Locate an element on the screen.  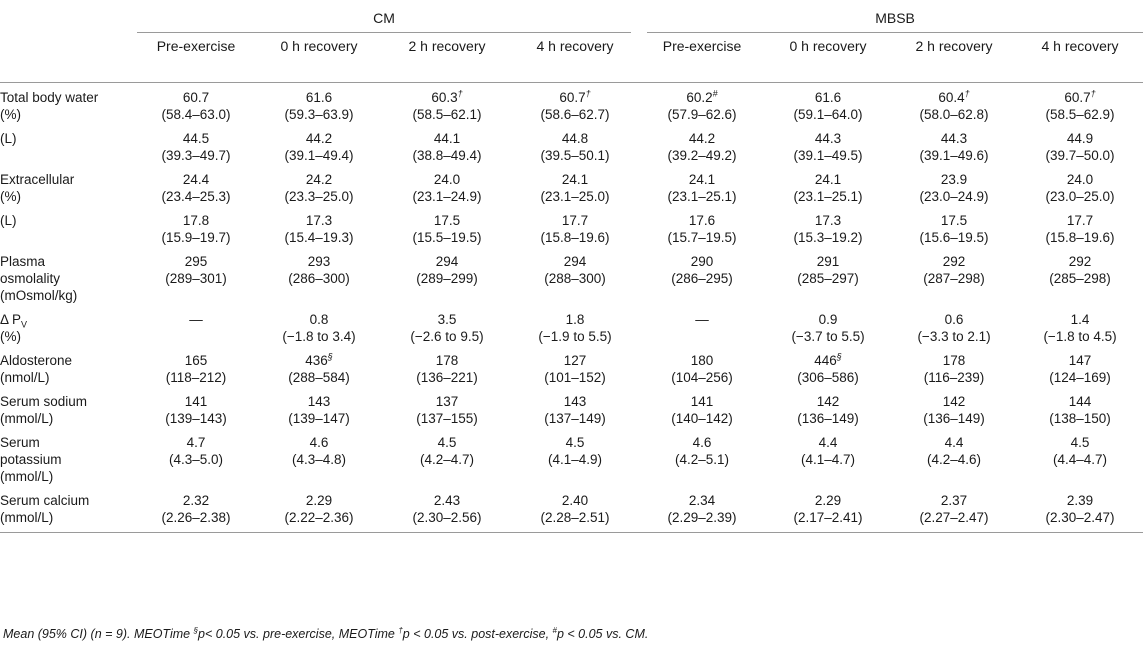
data-cell: 143 (139–147) is located at coordinates (319, 410).